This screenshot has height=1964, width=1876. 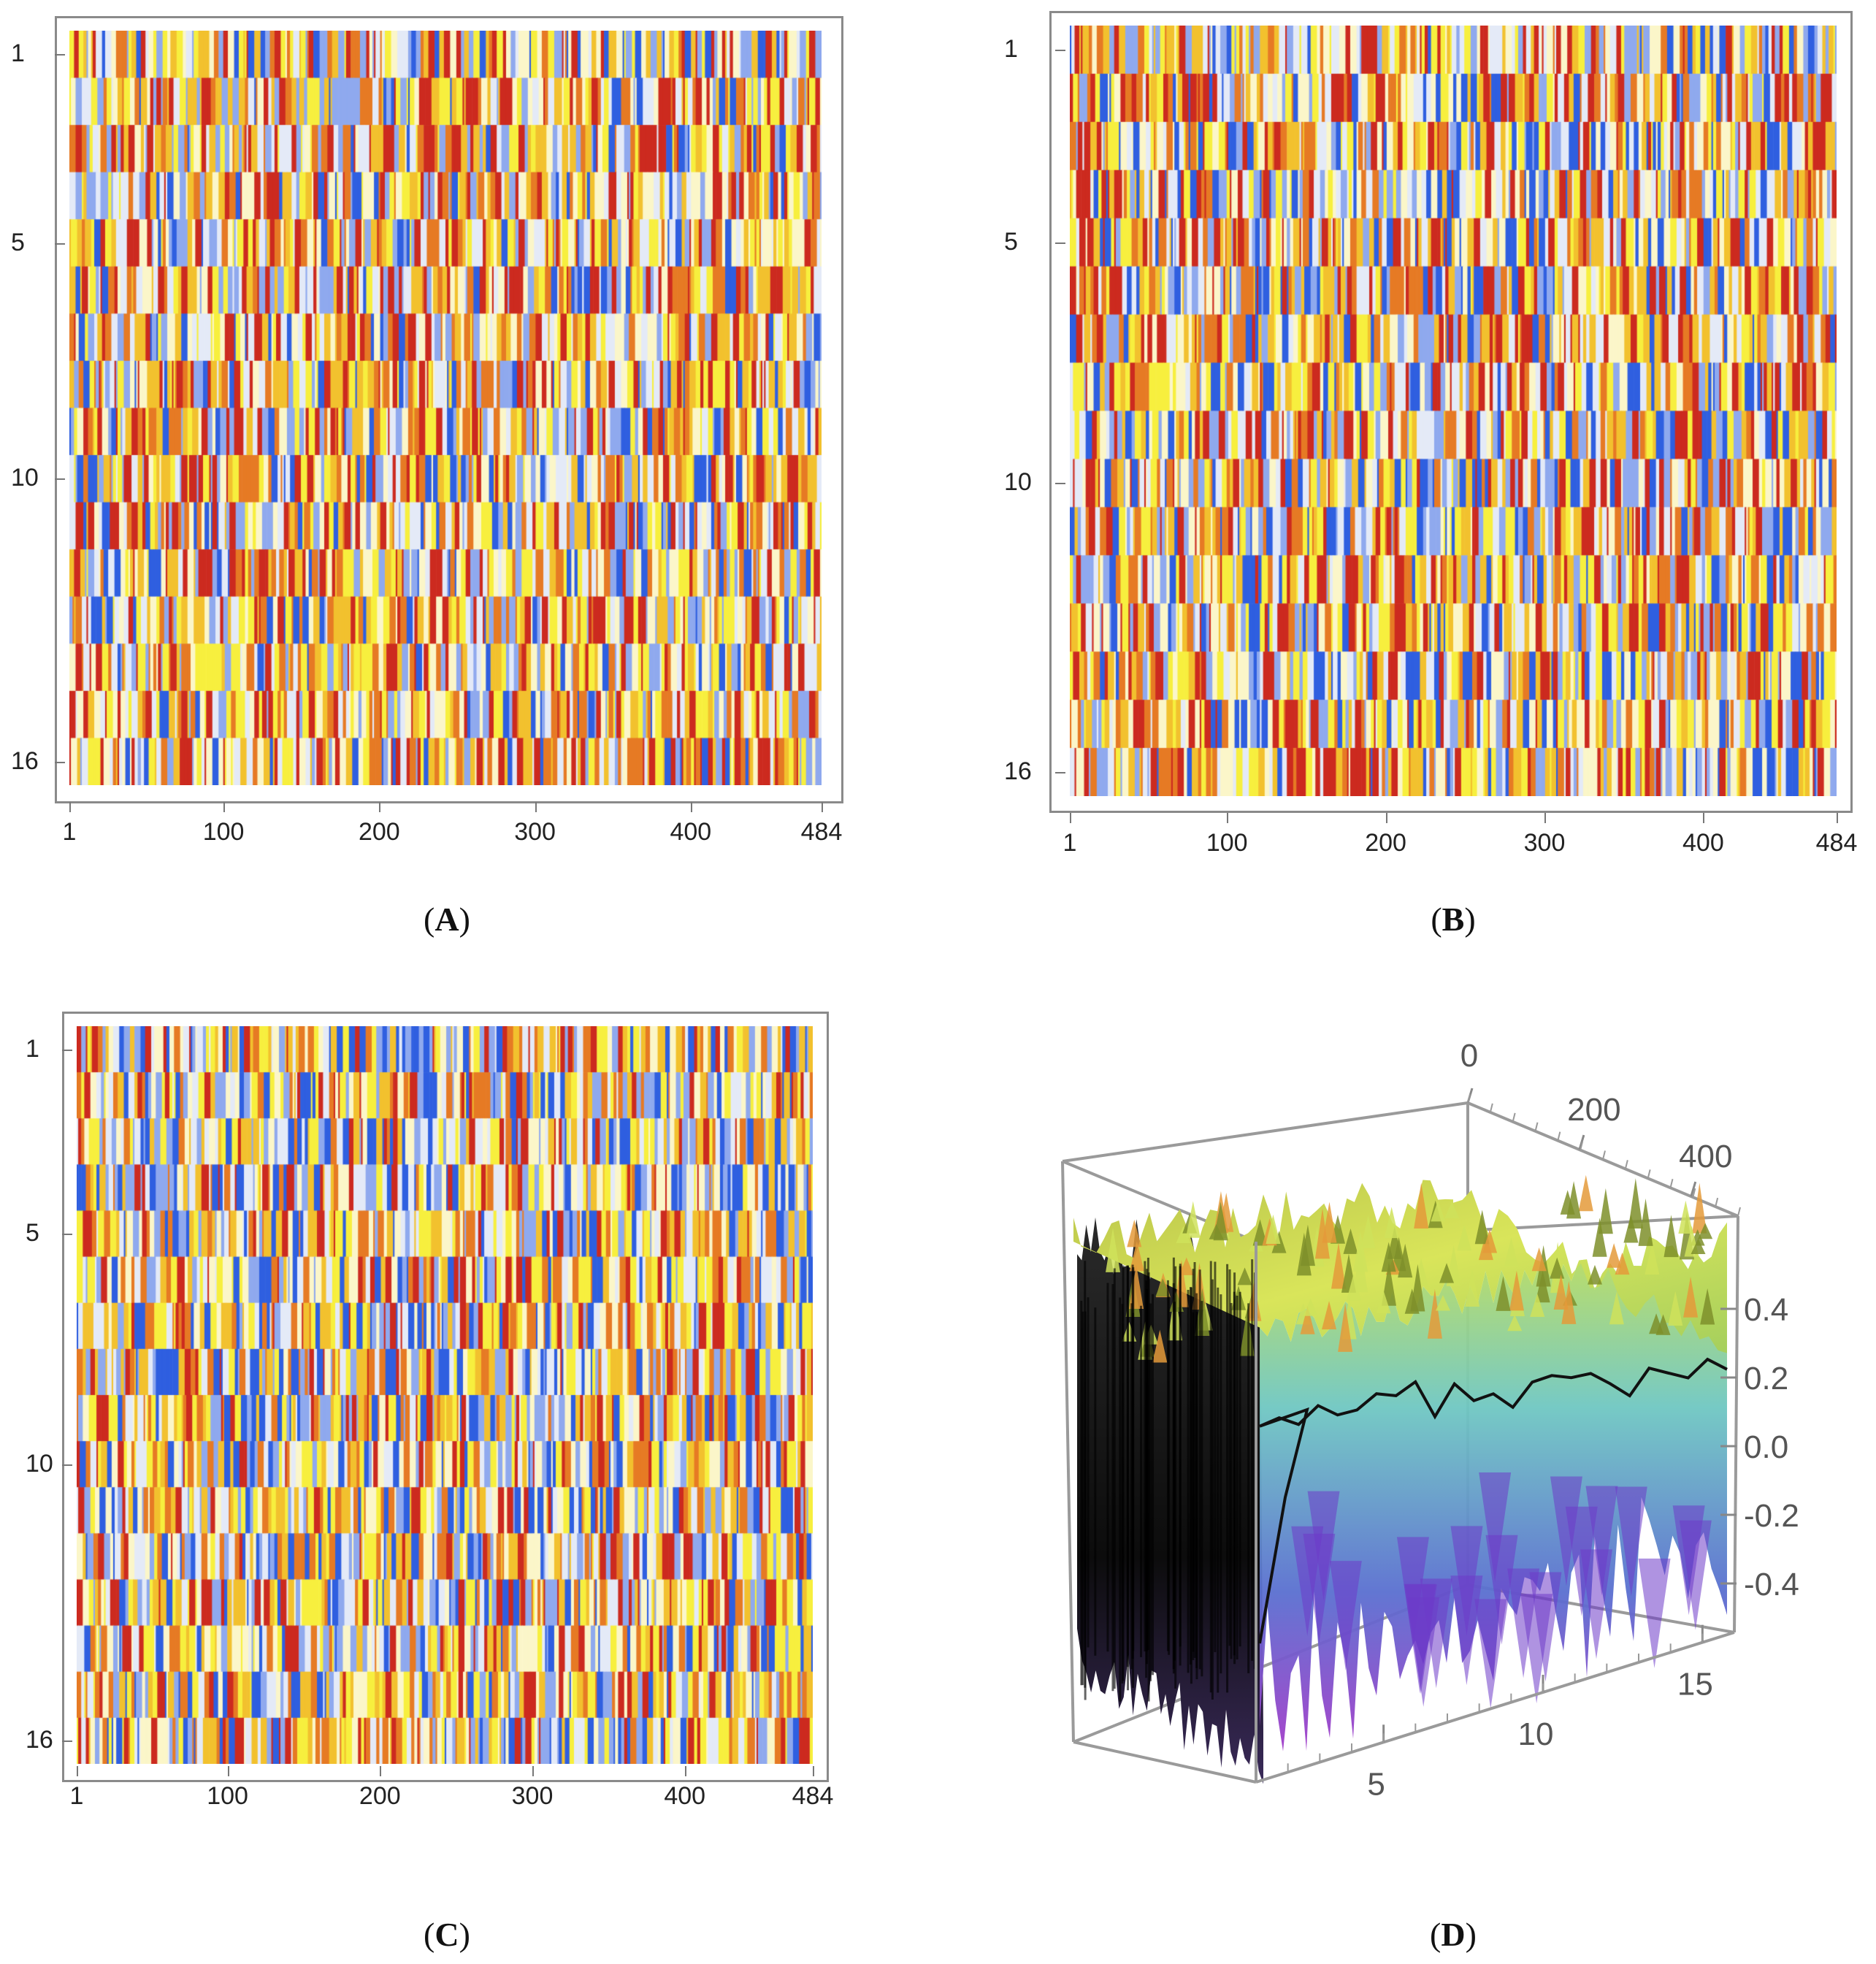 What do you see at coordinates (1771, 1584) in the screenshot?
I see `z-tick-label: -0.4` at bounding box center [1771, 1584].